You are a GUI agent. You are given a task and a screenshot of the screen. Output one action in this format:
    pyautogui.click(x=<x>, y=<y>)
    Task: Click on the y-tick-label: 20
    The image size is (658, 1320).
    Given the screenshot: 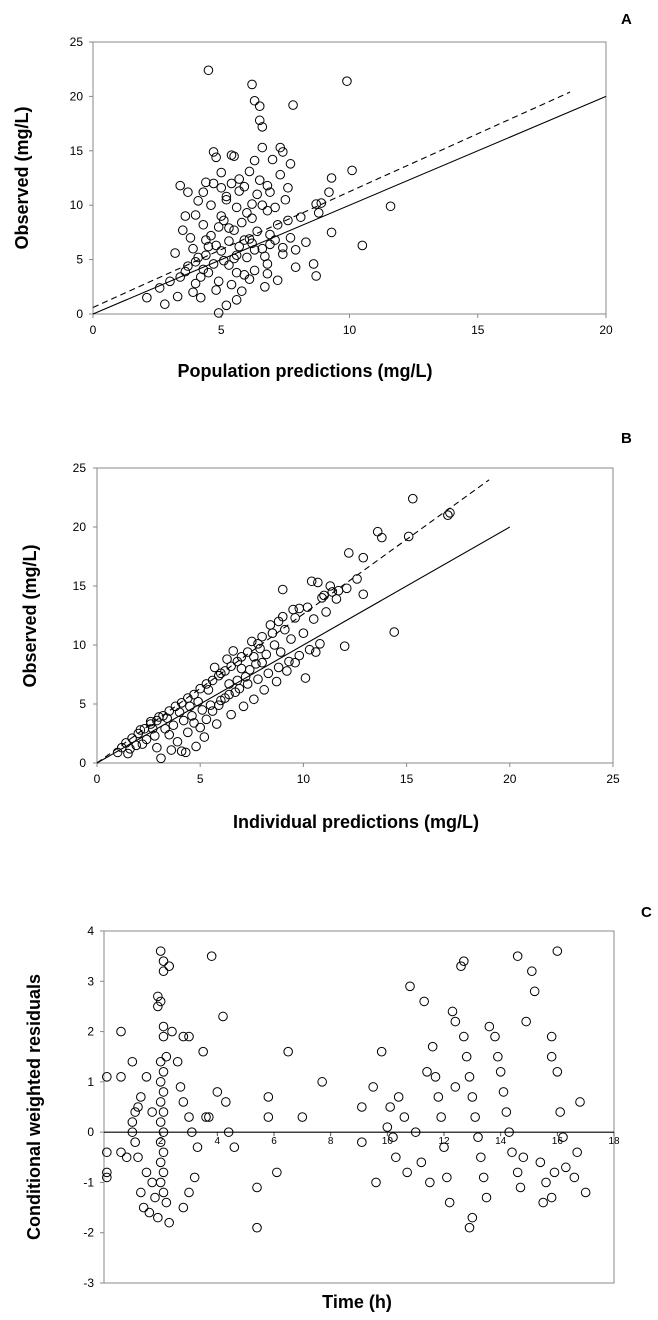 What is the action you would take?
    pyautogui.click(x=77, y=96)
    